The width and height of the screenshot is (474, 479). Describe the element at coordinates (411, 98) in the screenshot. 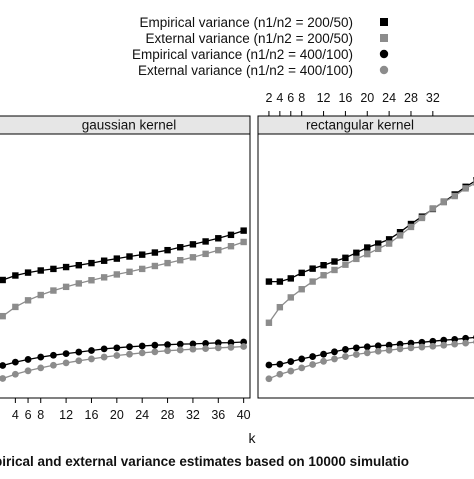

I see `x-tick-label: 28` at that location.